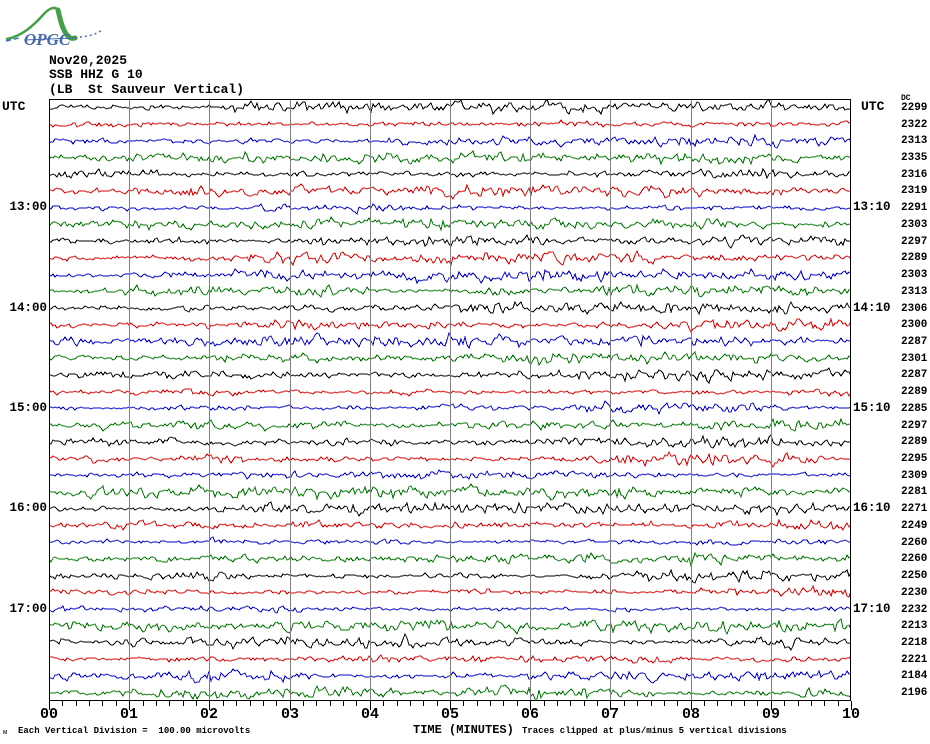 This screenshot has height=744, width=930. What do you see at coordinates (873, 106) in the screenshot?
I see `utc-right-header: UTC` at bounding box center [873, 106].